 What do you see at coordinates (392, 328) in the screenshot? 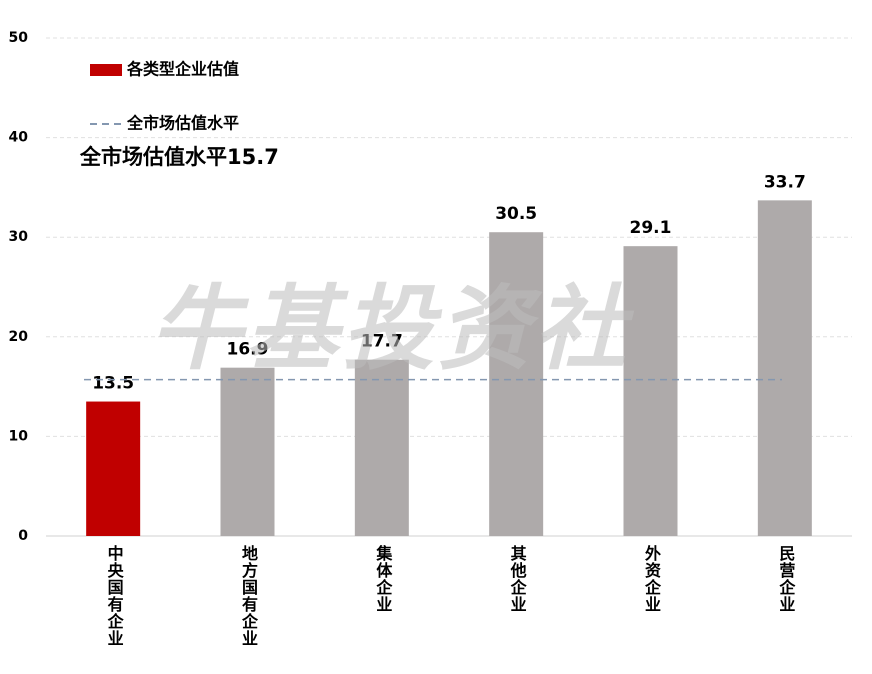
I see `watermark: 牛基投资社` at bounding box center [392, 328].